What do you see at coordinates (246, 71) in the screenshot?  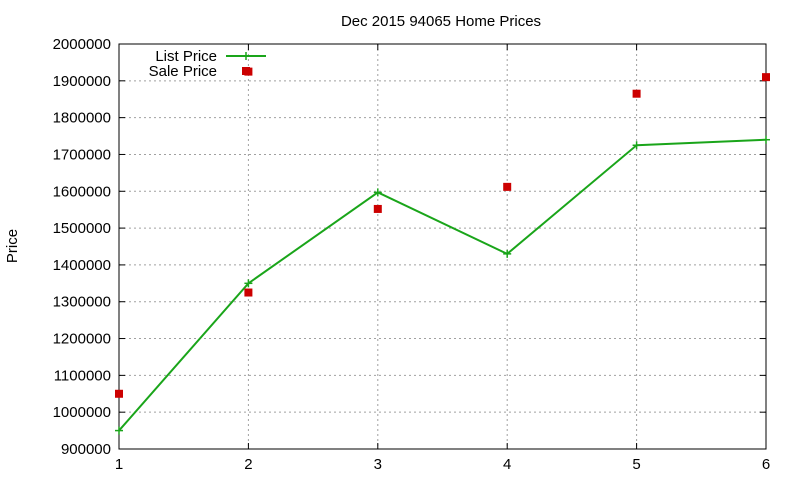 I see `legend-square-swatch` at bounding box center [246, 71].